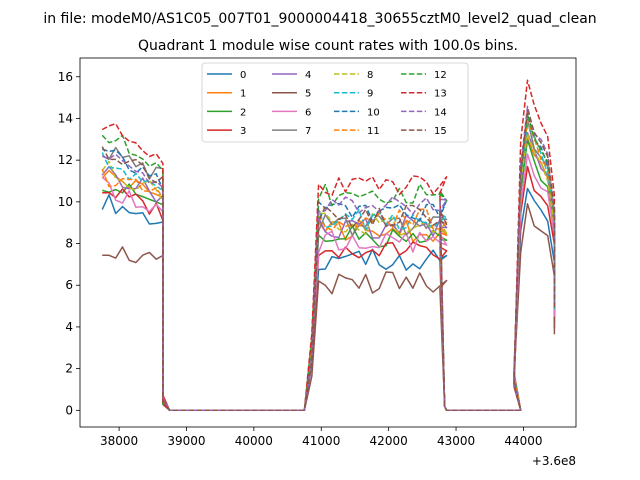 This screenshot has width=640, height=480. I want to click on y-tick-label: 16, so click(65, 77).